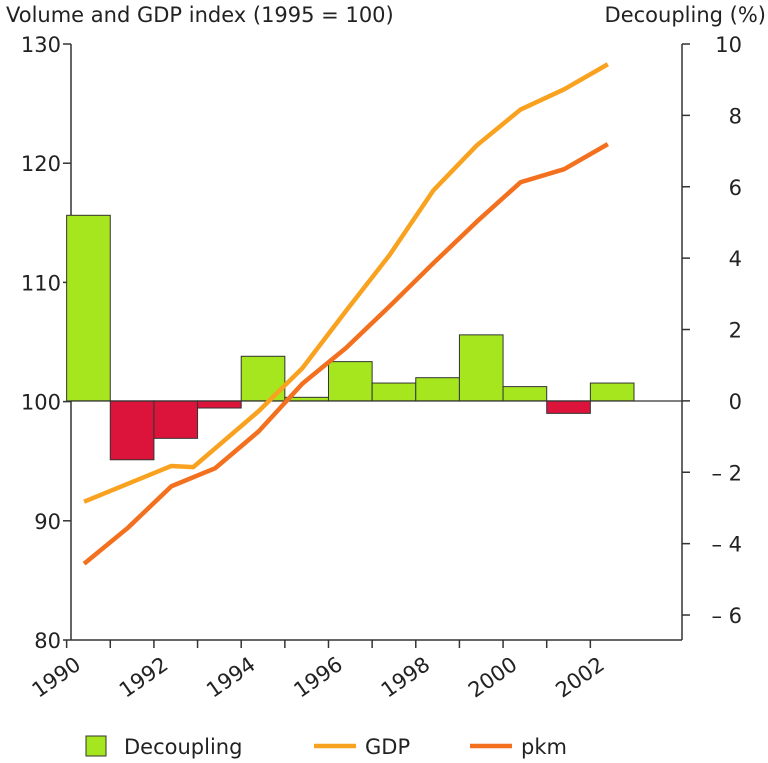 This screenshot has height=763, width=768. Describe the element at coordinates (318, 677) in the screenshot. I see `x-tick-label: 1996` at that location.